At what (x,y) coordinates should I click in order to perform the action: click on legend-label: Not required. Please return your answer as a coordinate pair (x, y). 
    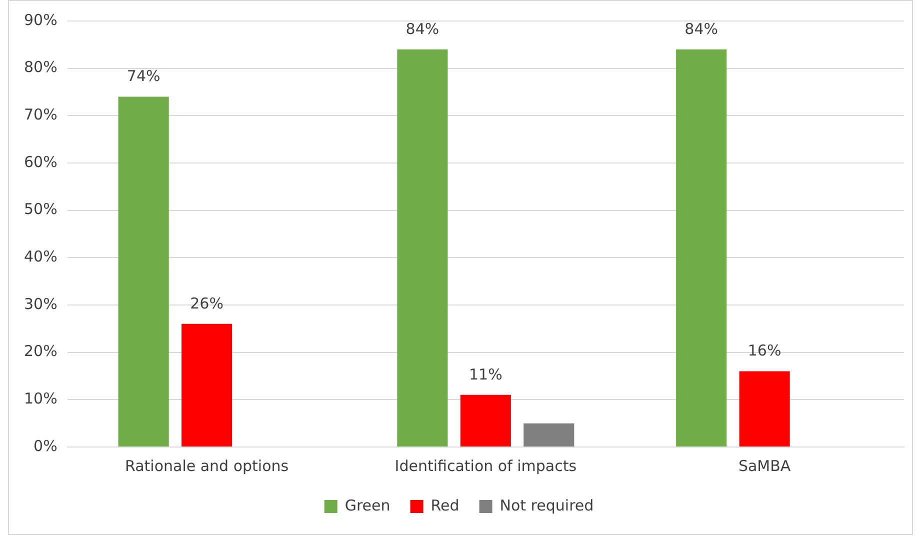
    Looking at the image, I should click on (547, 505).